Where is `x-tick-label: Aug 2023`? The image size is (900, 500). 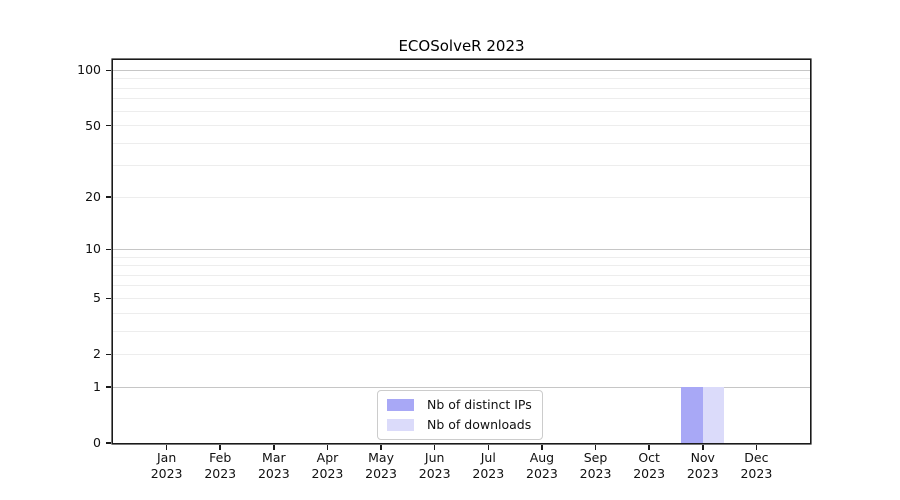 x-tick-label: Aug 2023 is located at coordinates (542, 465).